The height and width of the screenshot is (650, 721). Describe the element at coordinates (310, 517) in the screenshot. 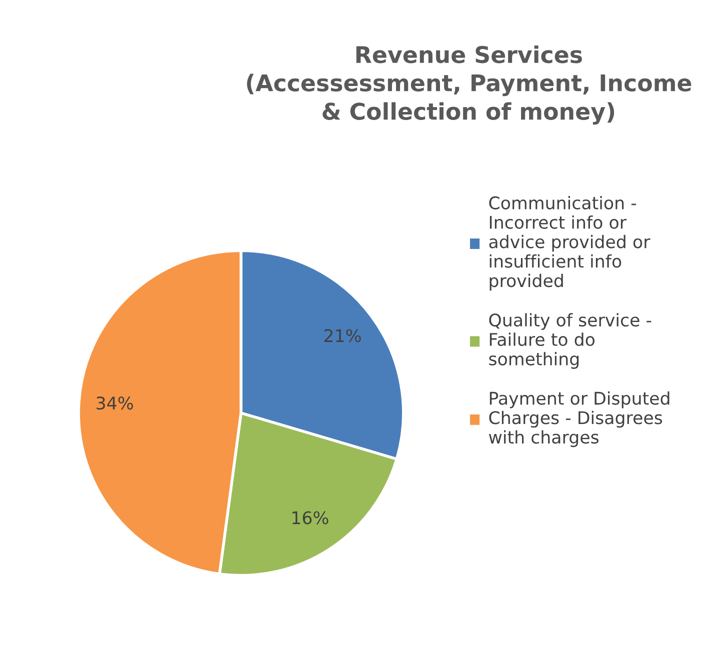

I see `data-label: 16%` at that location.